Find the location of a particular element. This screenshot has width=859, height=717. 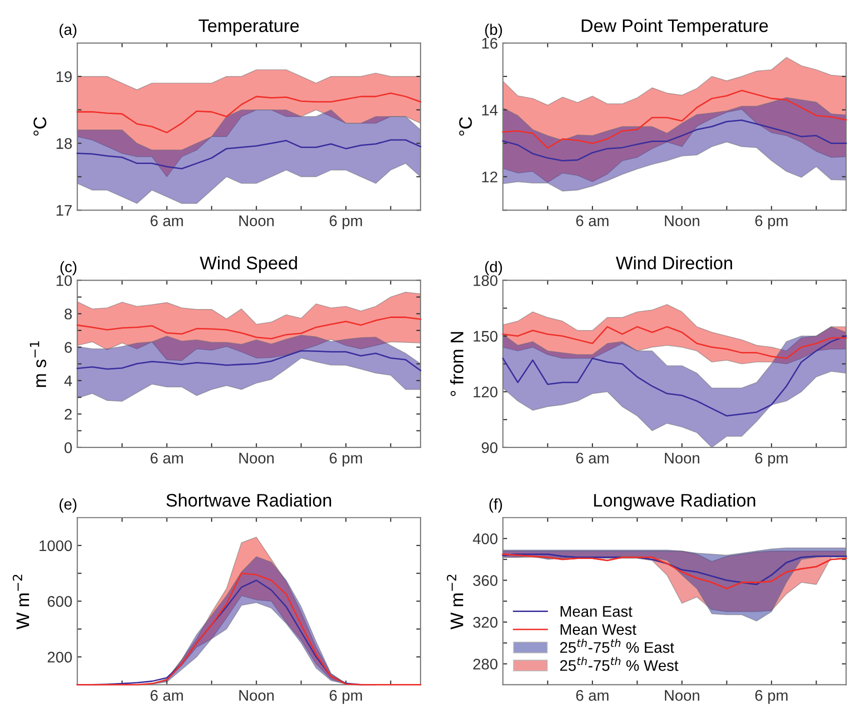

y-tick-label: 280 is located at coordinates (485, 664).